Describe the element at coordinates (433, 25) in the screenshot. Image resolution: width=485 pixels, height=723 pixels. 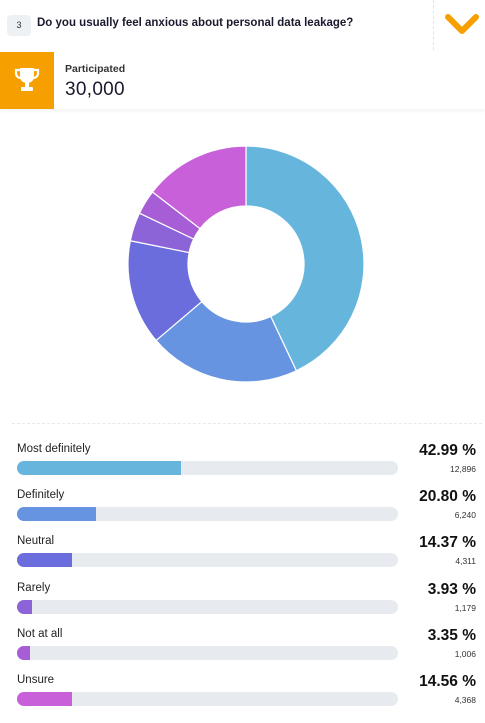
I see `header-divider` at that location.